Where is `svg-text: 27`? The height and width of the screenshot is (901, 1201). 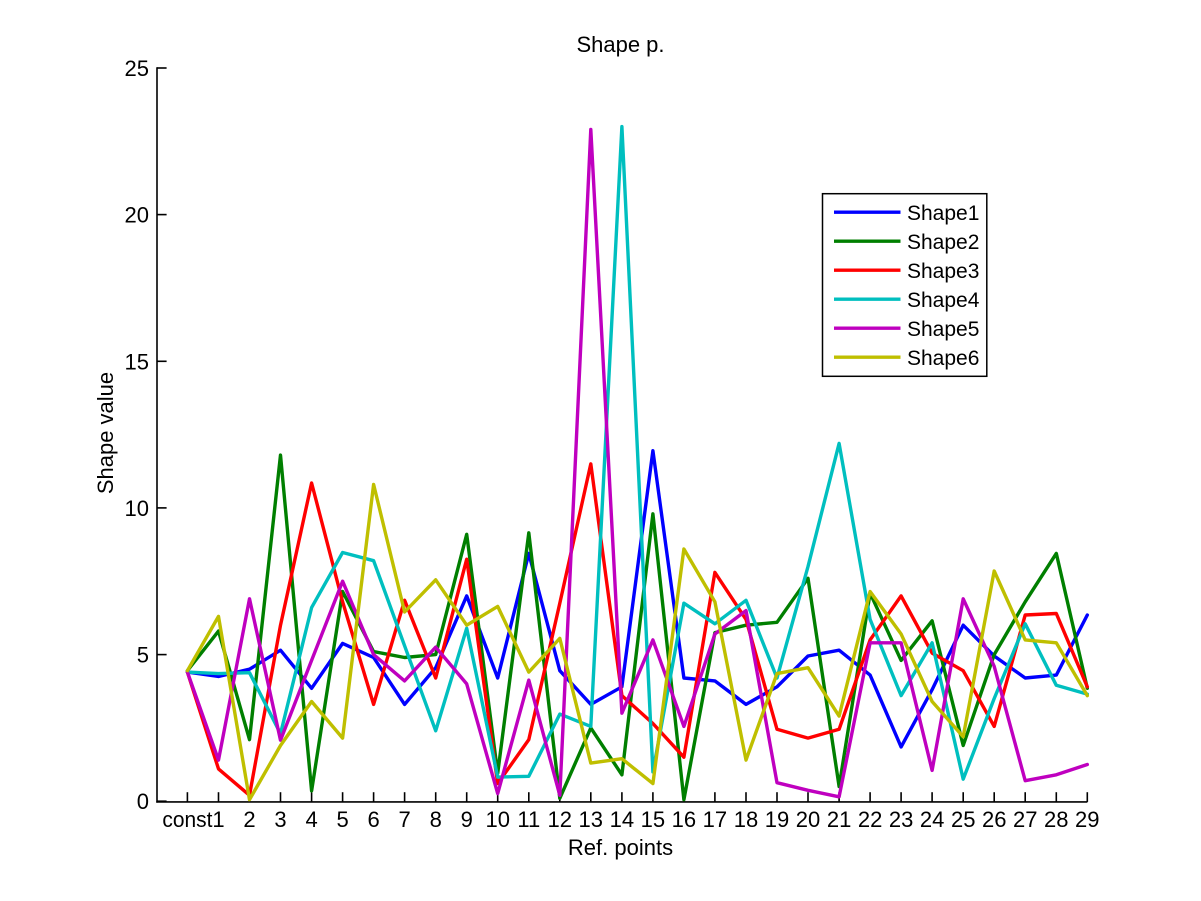 svg-text: 27 is located at coordinates (1025, 819).